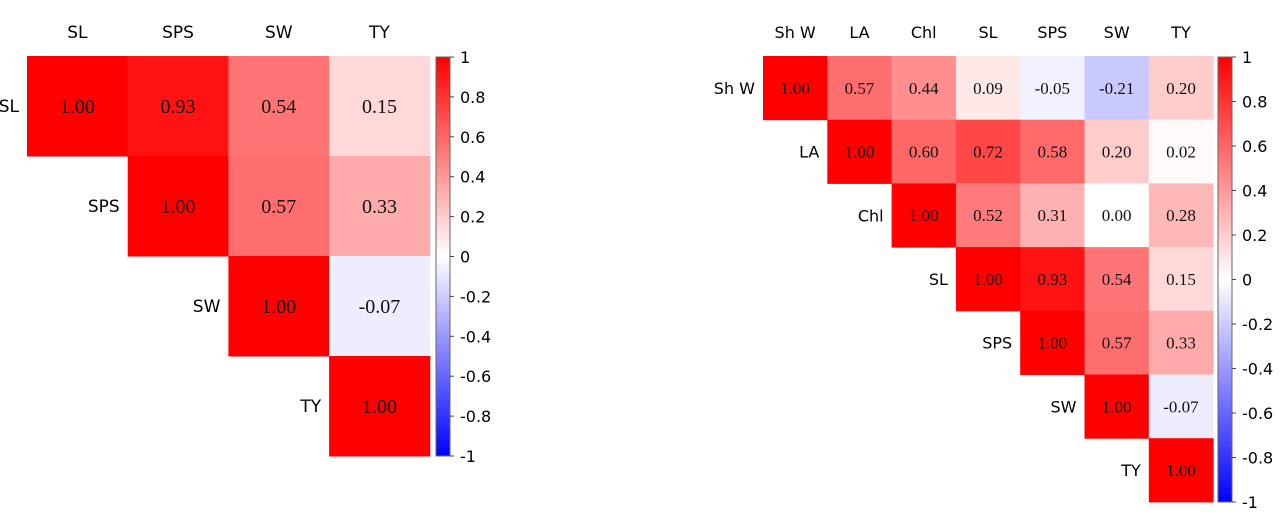 The width and height of the screenshot is (1280, 517). I want to click on cell-value-label: 0.52, so click(988, 215).